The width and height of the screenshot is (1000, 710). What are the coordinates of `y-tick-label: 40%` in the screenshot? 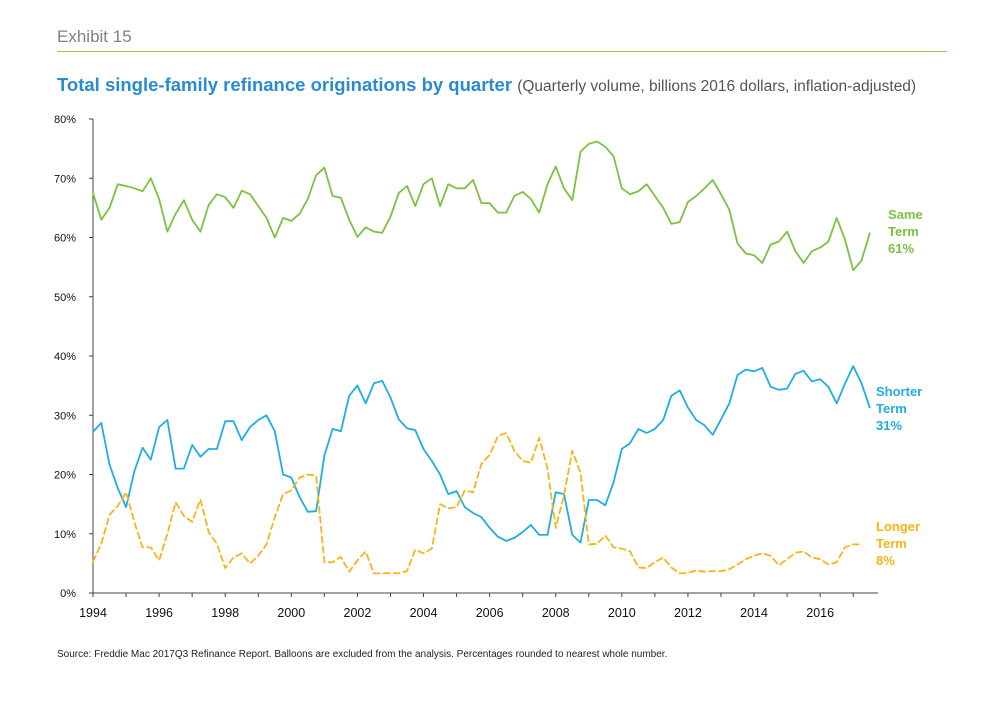 It's located at (65, 357).